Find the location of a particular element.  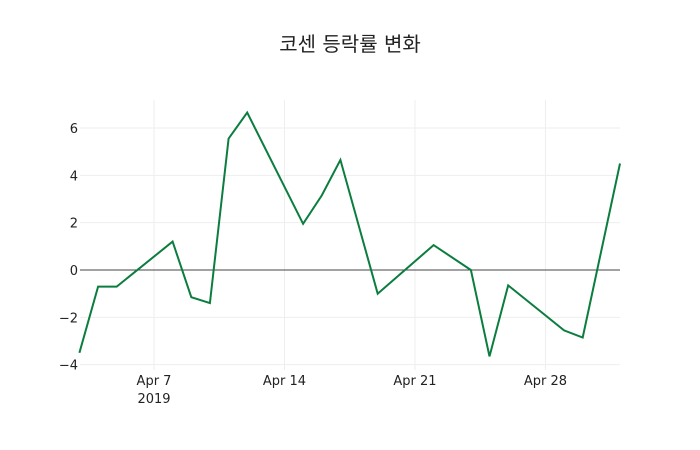

x-tick-label: Apr 7 is located at coordinates (154, 381).